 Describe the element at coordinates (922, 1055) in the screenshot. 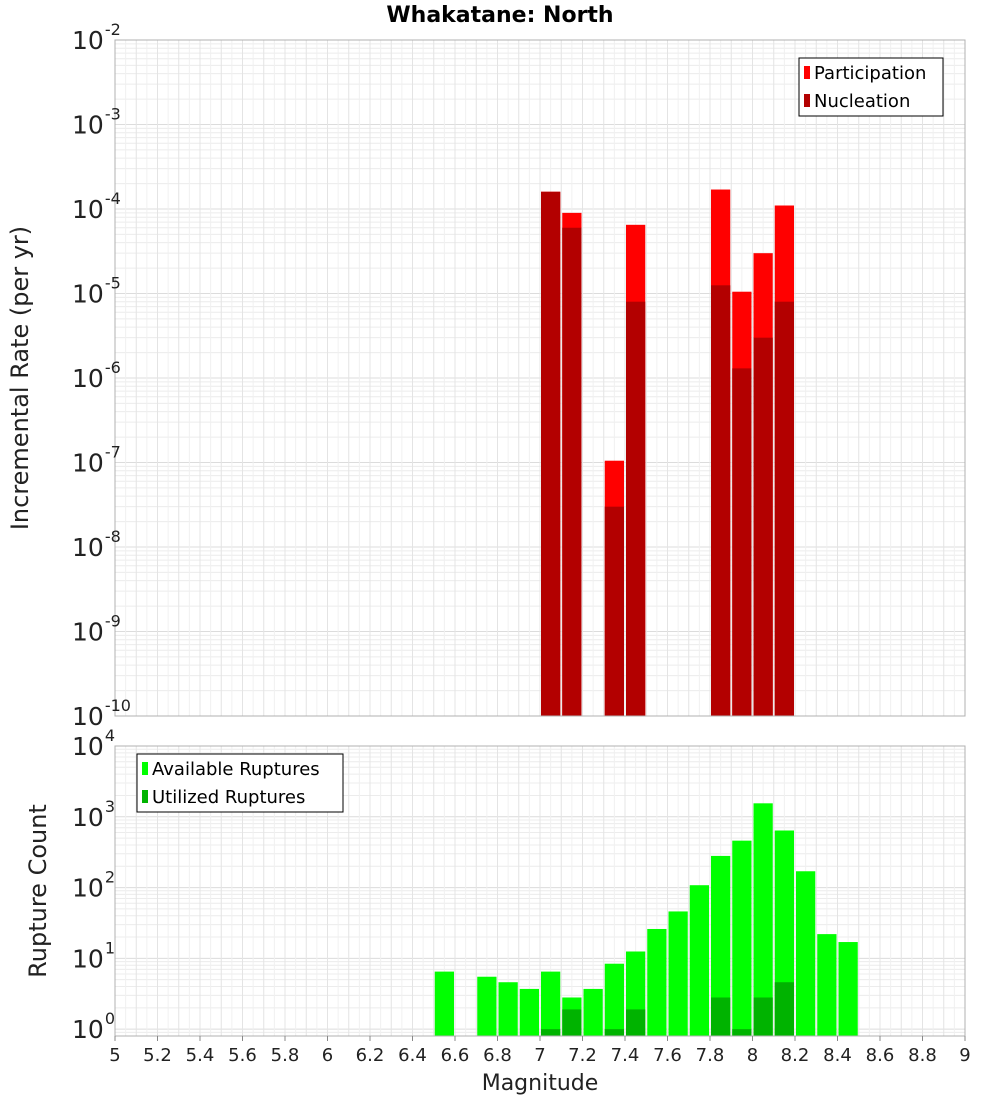

I see `x-tick-label: 8.8` at that location.